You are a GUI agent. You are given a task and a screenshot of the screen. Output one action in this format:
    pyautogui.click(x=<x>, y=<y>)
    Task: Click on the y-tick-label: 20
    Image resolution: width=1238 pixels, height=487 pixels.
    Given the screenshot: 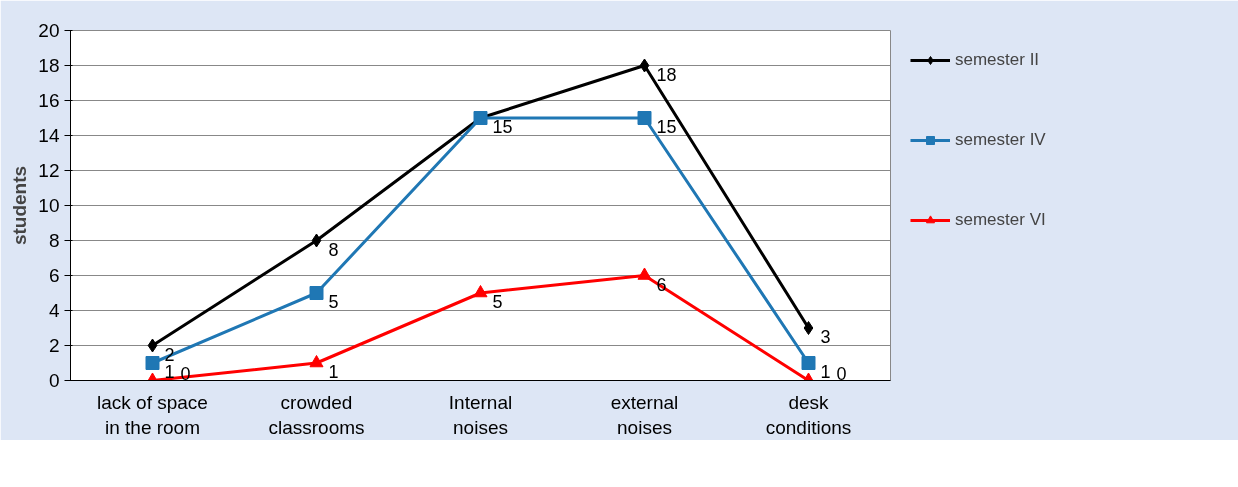 What is the action you would take?
    pyautogui.click(x=49, y=30)
    